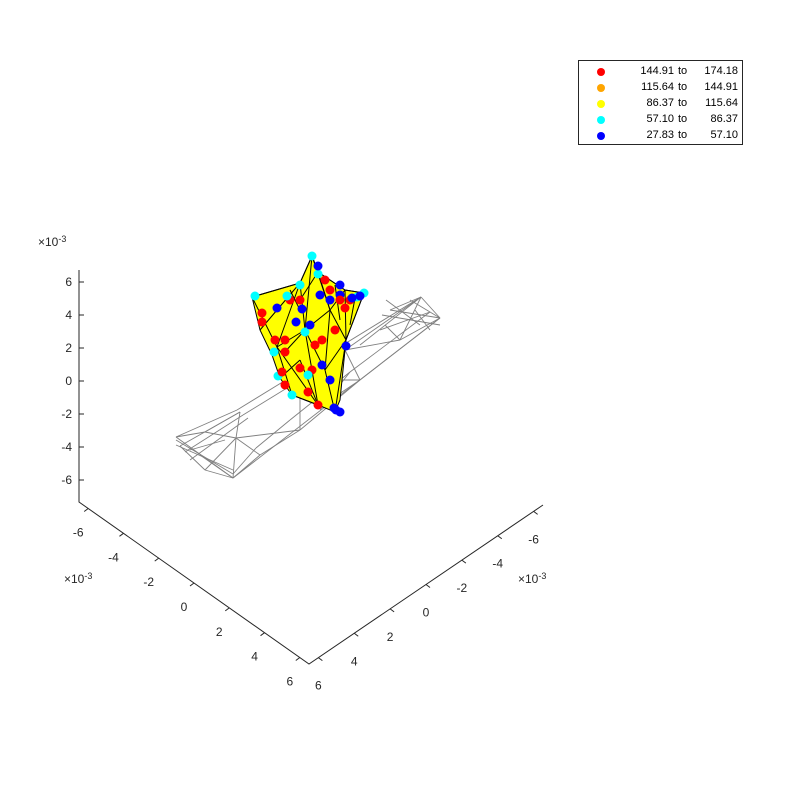  What do you see at coordinates (721, 71) in the screenshot?
I see `legend-high-value: 174.18` at bounding box center [721, 71].